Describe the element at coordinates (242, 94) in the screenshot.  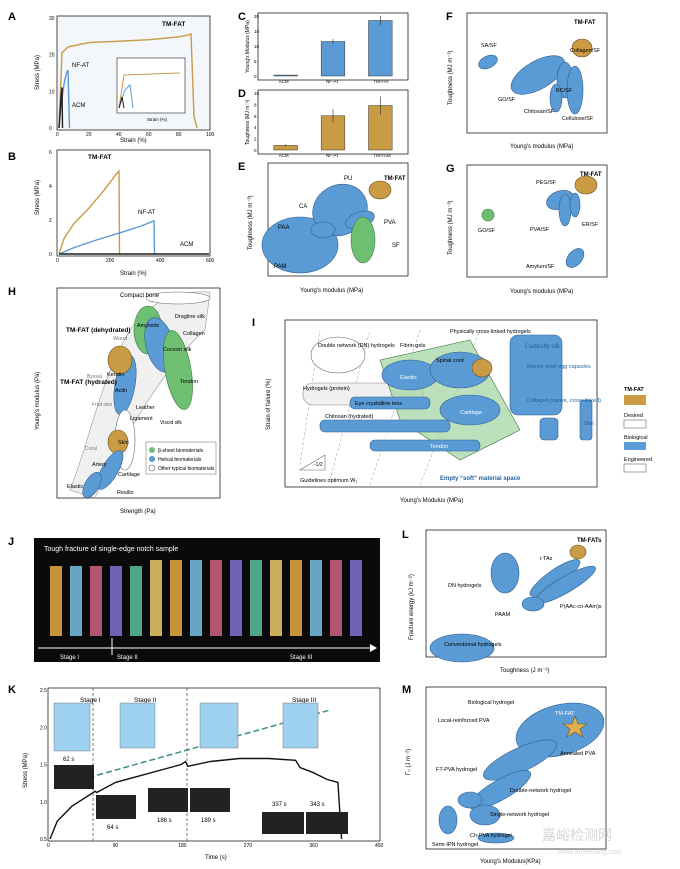
I see `panel-d-letter: D` at that location.